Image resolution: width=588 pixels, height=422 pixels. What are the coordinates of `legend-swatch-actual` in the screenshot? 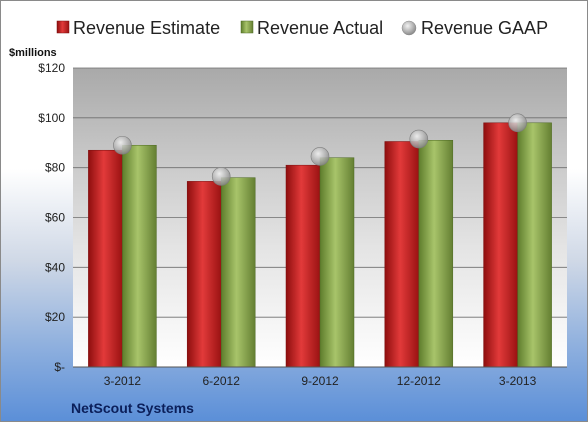 It's located at (247, 27).